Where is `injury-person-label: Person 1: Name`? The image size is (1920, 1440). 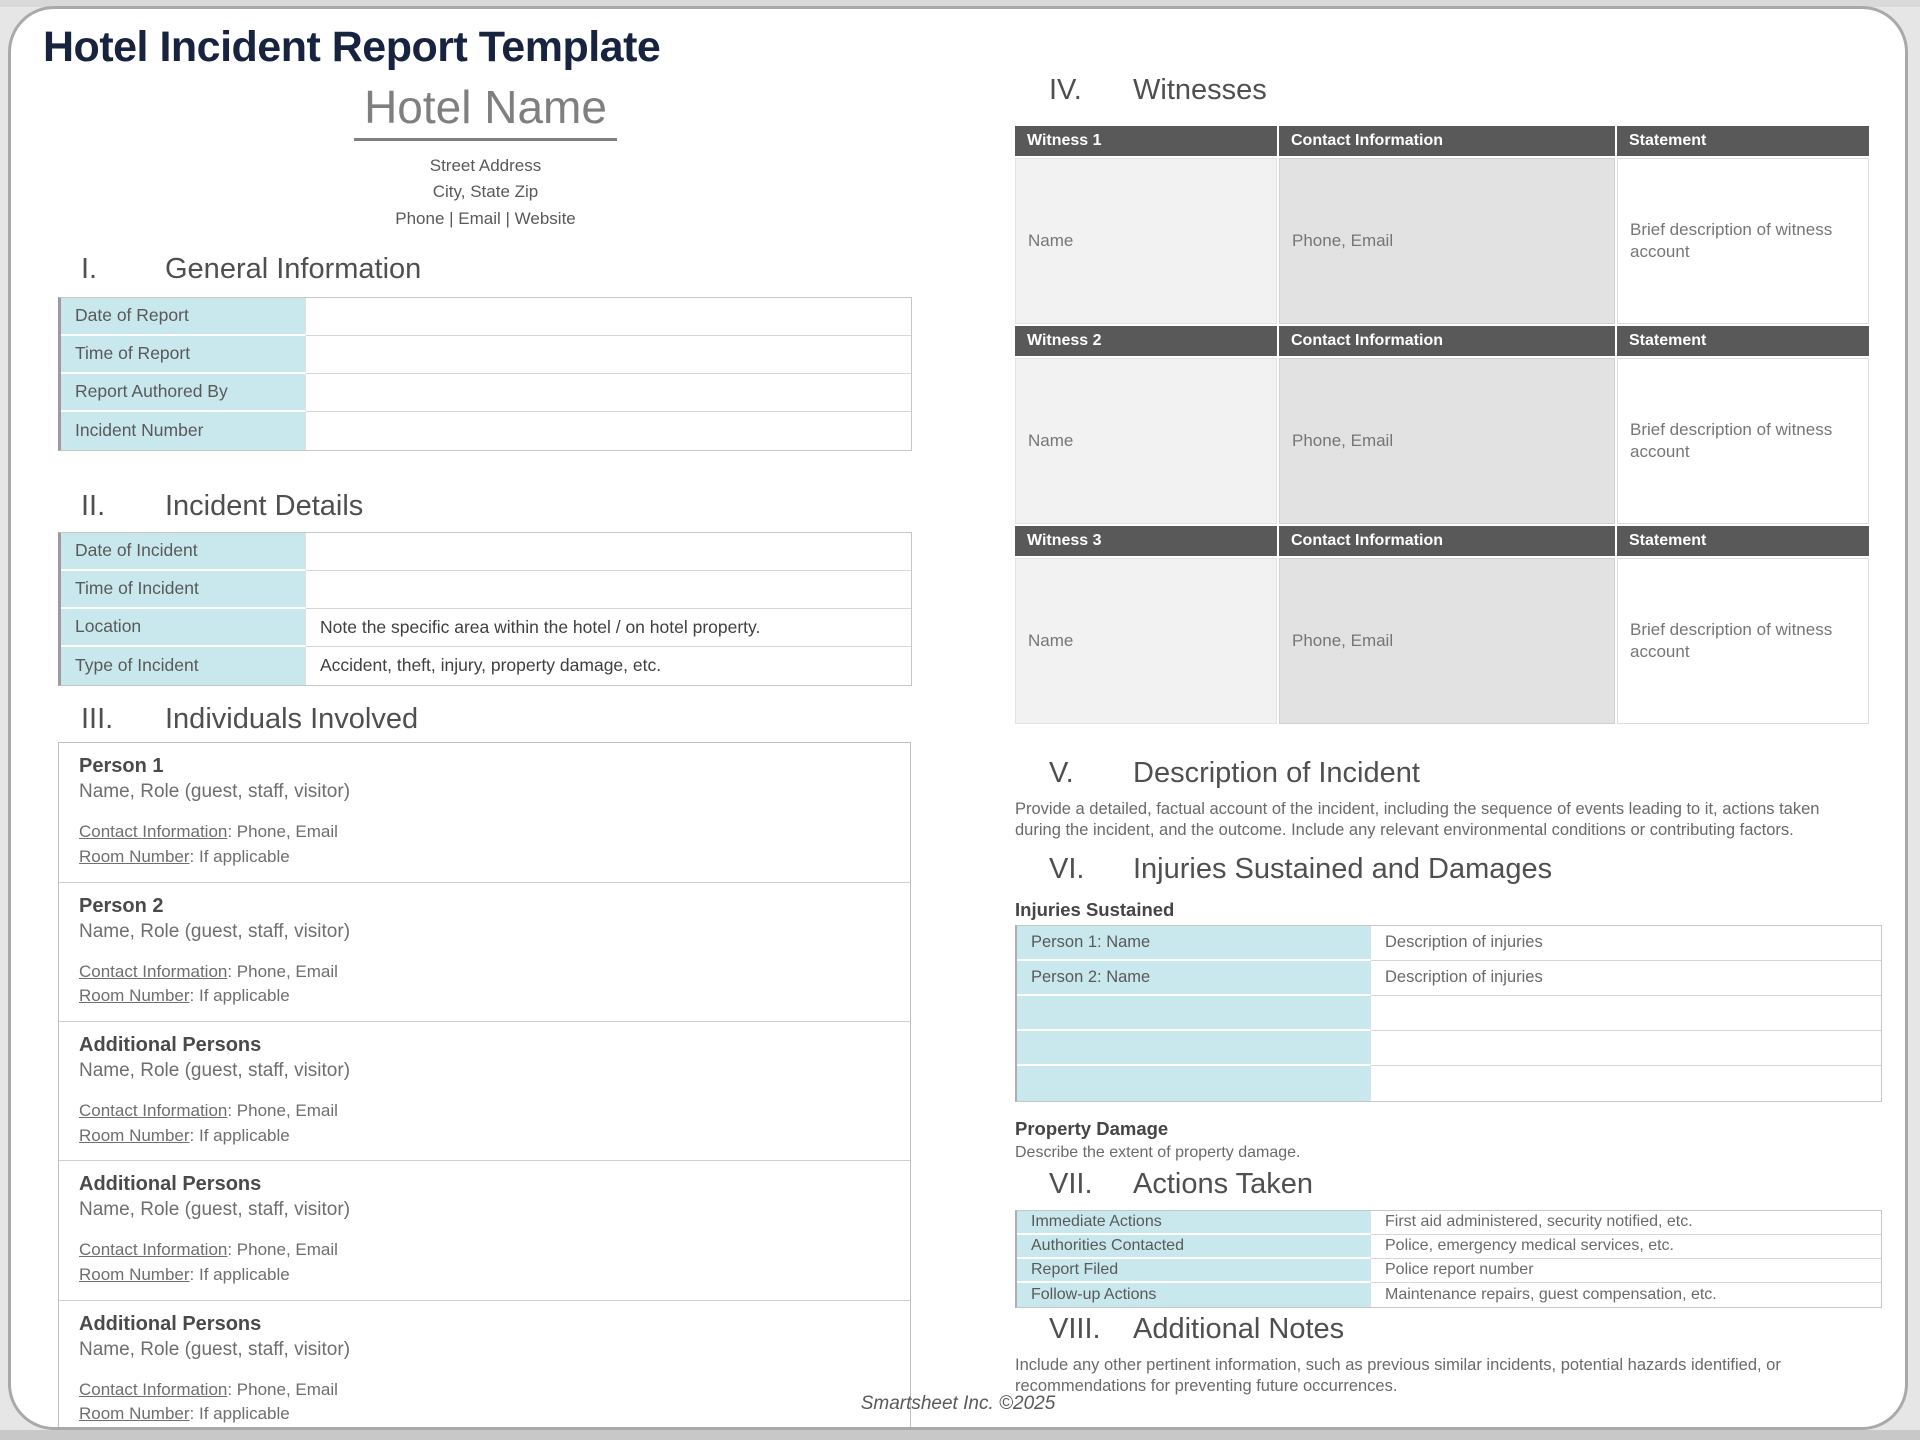
injury-person-label: Person 1: Name is located at coordinates (1194, 943).